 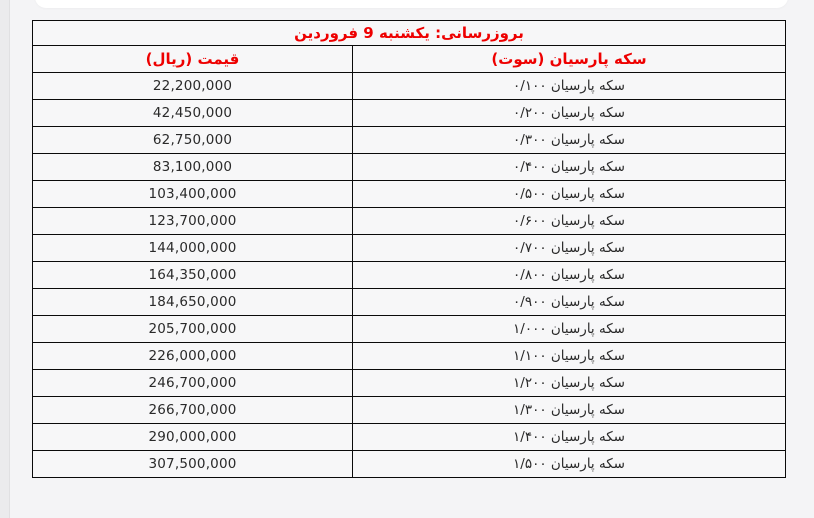 I want to click on coin-cell: سکه پارسیان ۱/۲۰۰, so click(x=569, y=383).